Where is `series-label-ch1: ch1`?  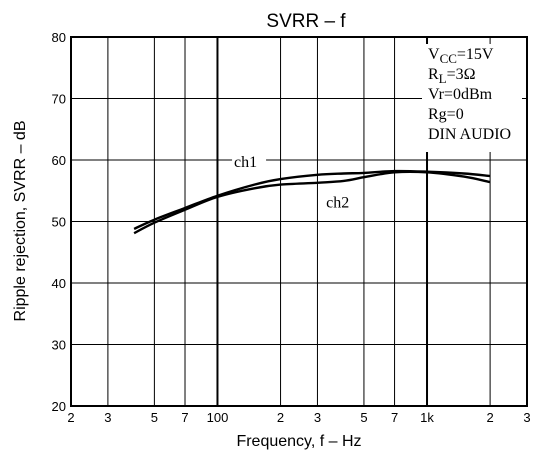 series-label-ch1: ch1 is located at coordinates (245, 162).